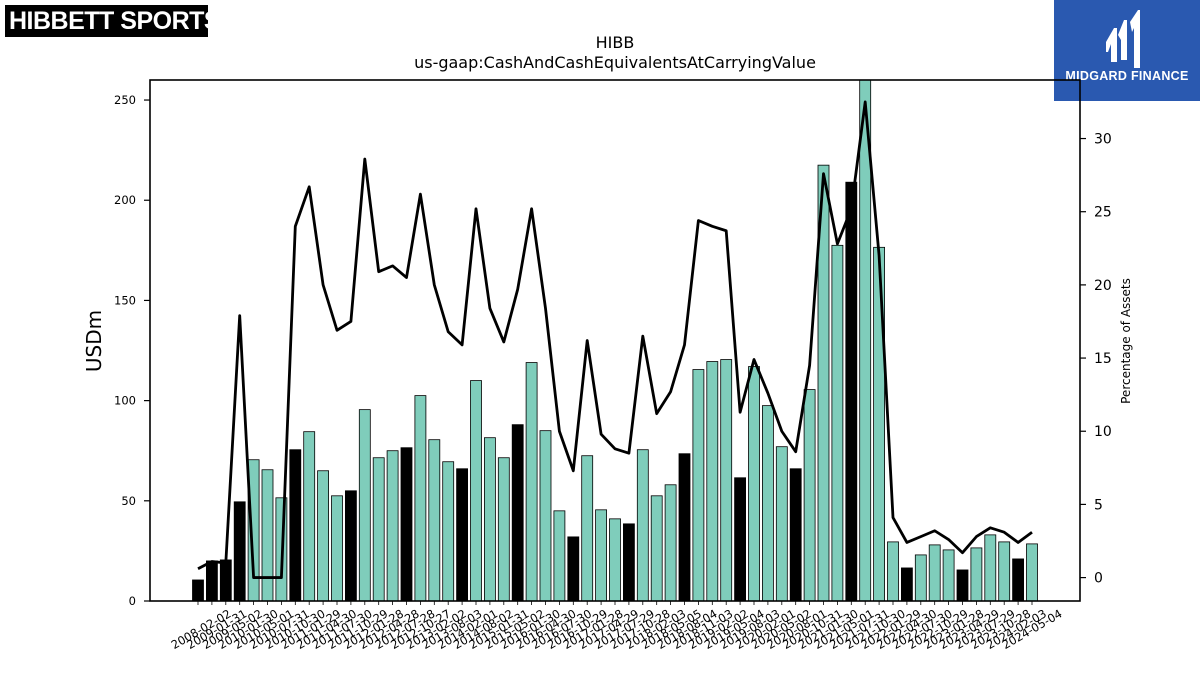 Image resolution: width=1200 pixels, height=675 pixels. I want to click on logo-right-text: MIDGARD FINANCE, so click(1127, 76).